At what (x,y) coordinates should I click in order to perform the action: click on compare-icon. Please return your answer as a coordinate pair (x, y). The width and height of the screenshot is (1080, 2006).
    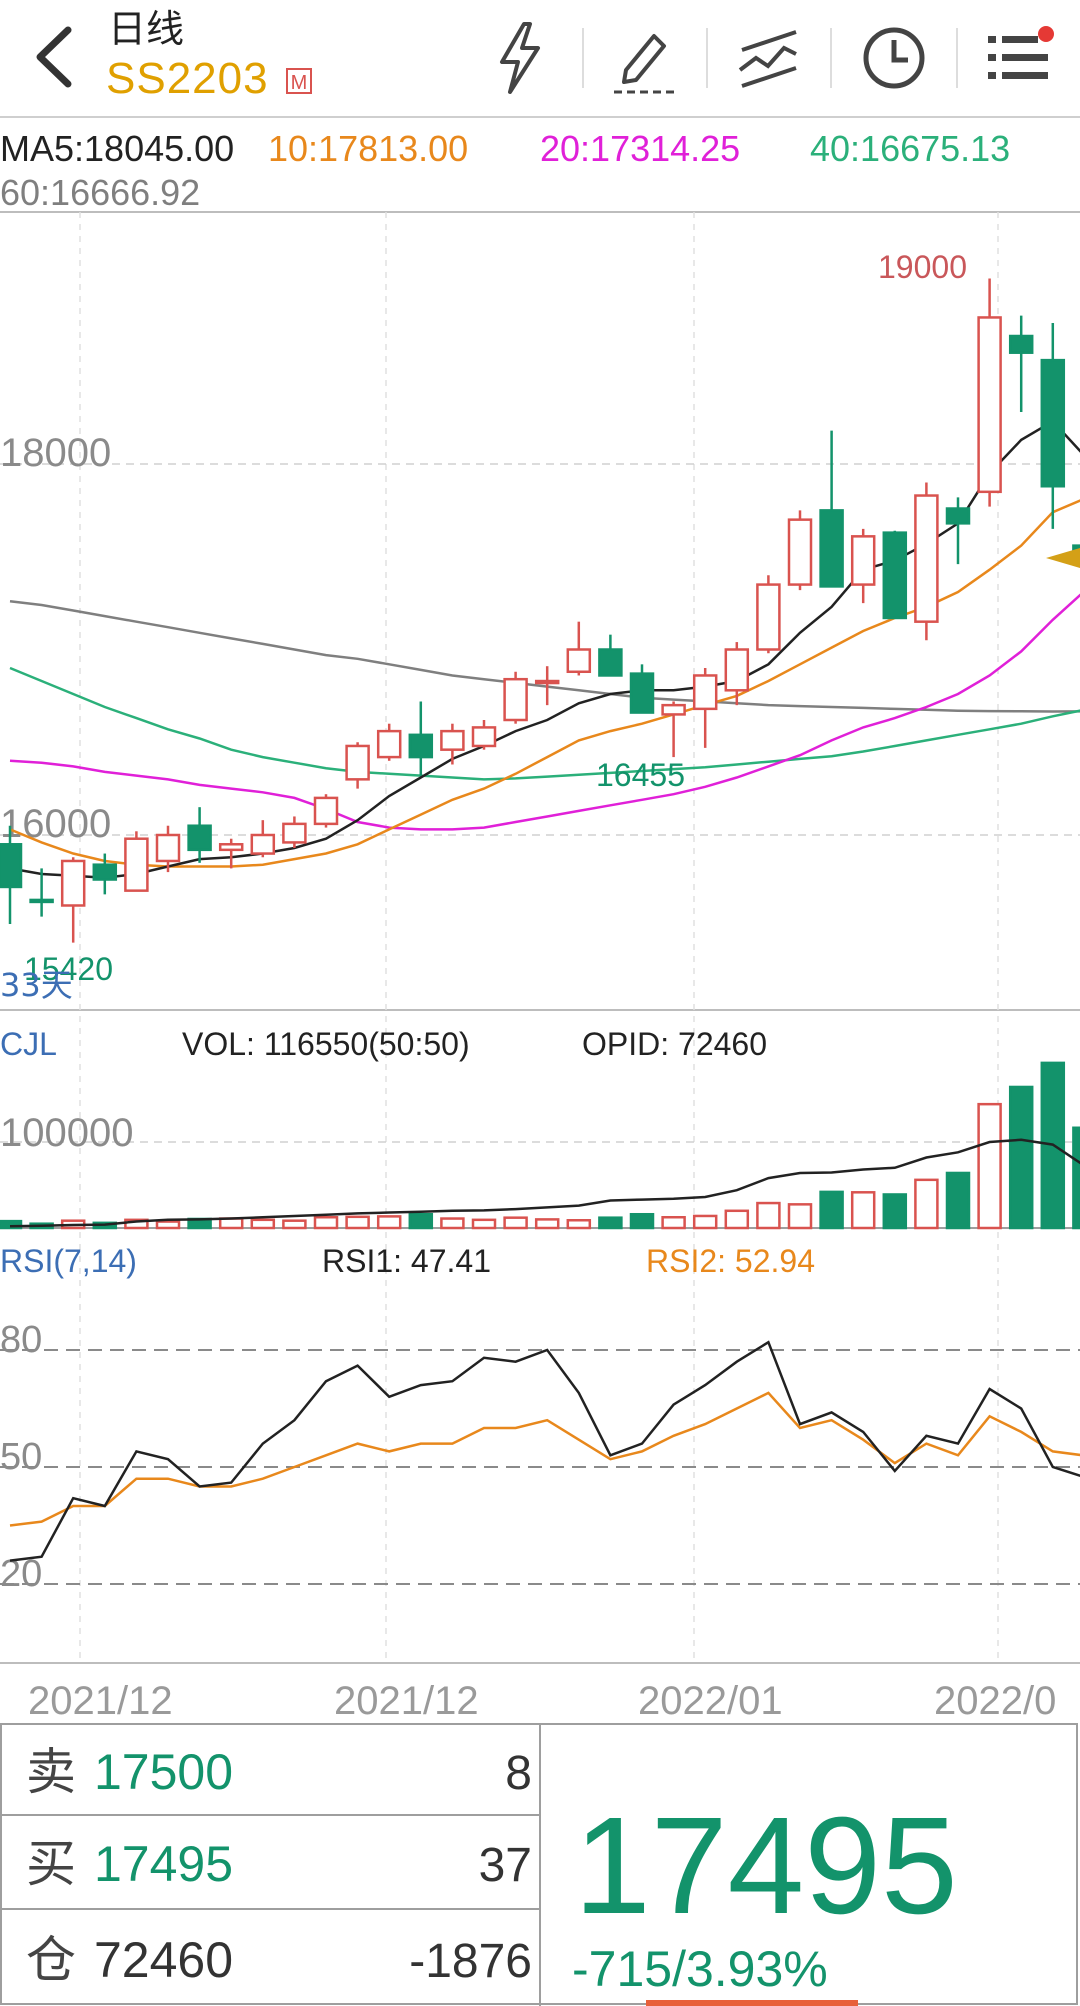
    Looking at the image, I should click on (768, 58).